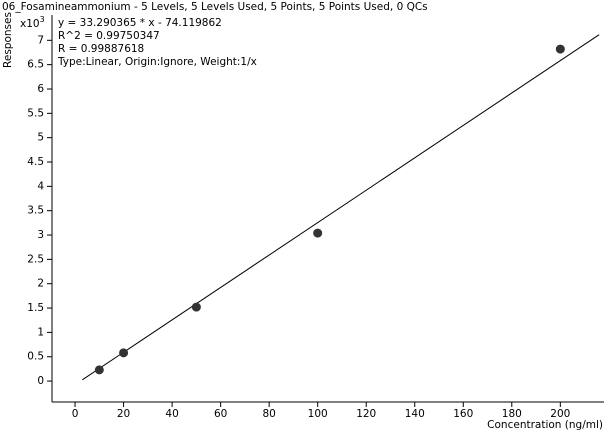 The height and width of the screenshot is (435, 607). Describe the element at coordinates (123, 414) in the screenshot. I see `x-tick-label: 20` at that location.